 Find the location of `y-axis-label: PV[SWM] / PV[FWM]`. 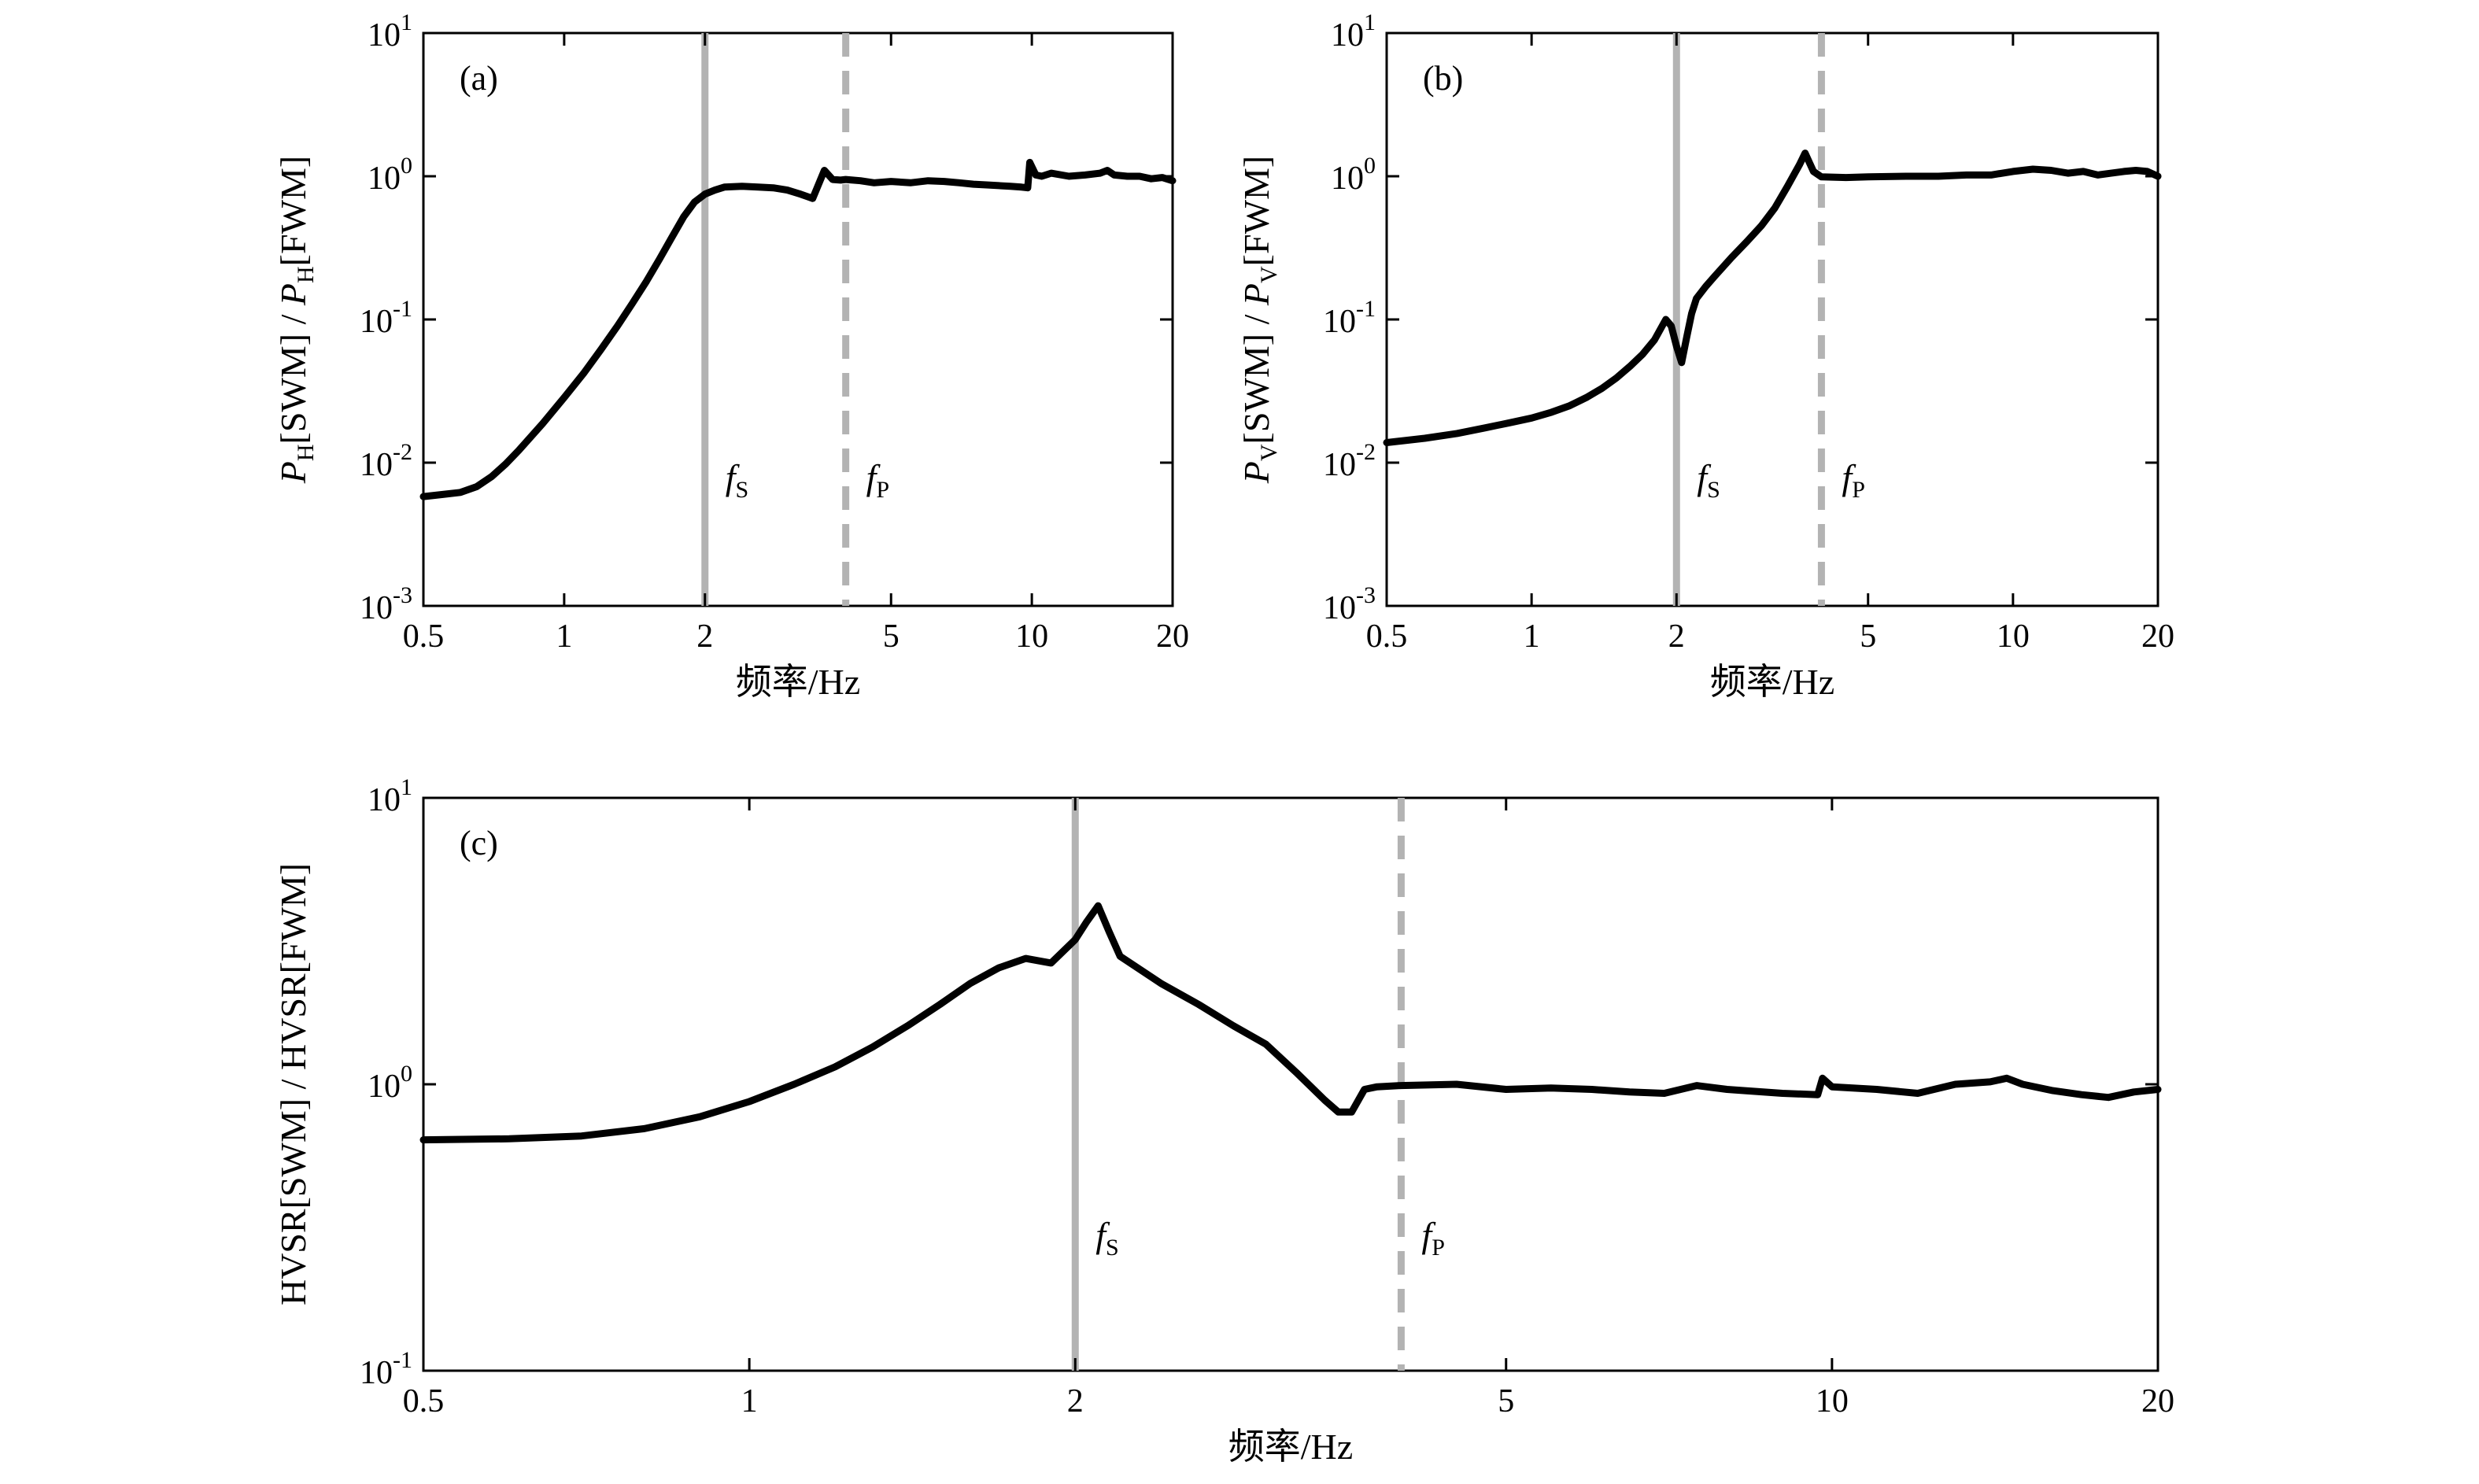

y-axis-label: PV[SWM] / PV[FWM] is located at coordinates (1259, 320).